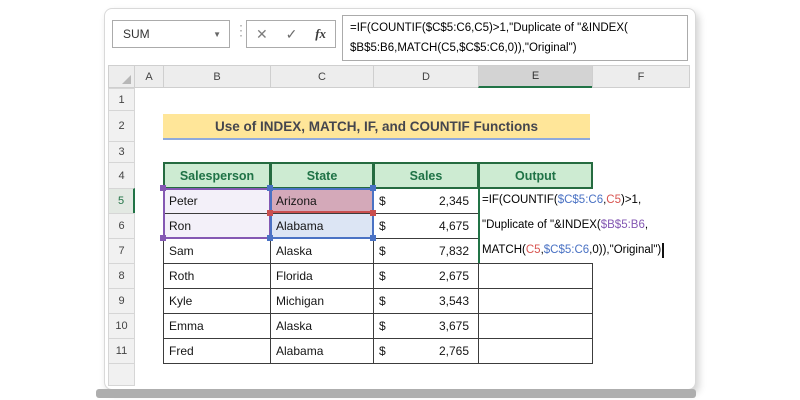  What do you see at coordinates (322, 201) in the screenshot?
I see `cell-c5: Arizona` at bounding box center [322, 201].